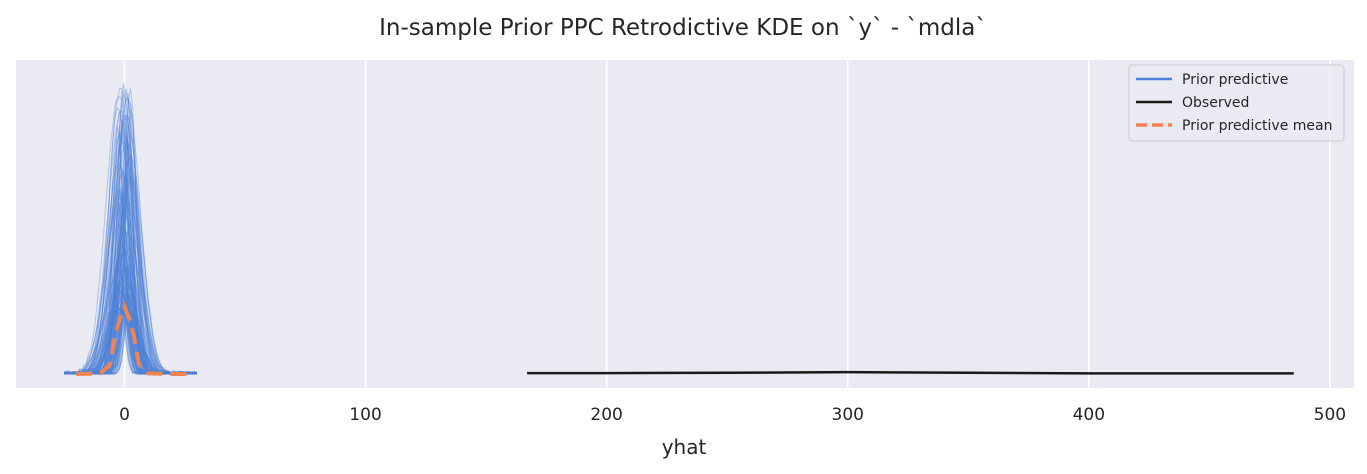 This screenshot has height=474, width=1367. What do you see at coordinates (365, 415) in the screenshot?
I see `x-tick-label: 100` at bounding box center [365, 415].